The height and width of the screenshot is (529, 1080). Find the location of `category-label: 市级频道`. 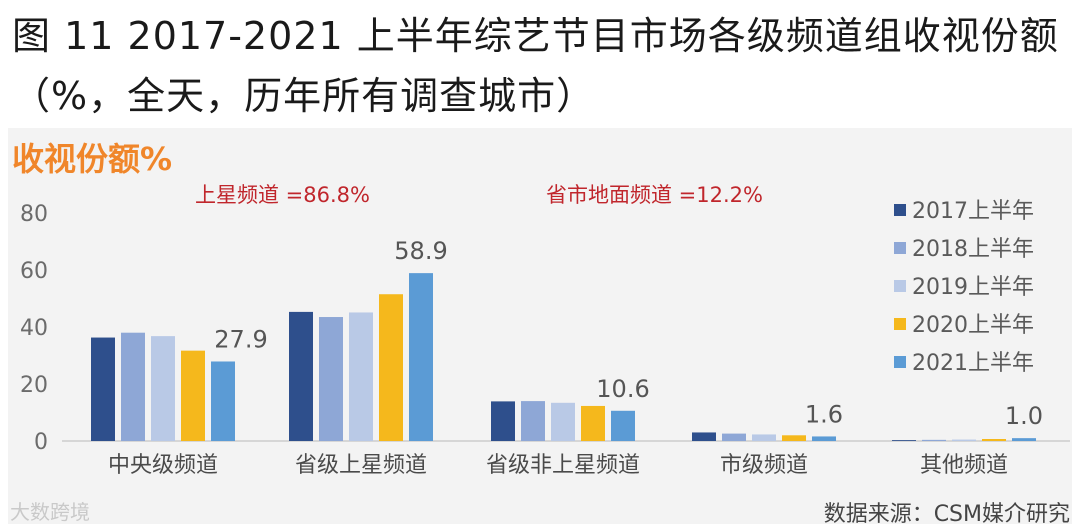

category-label: 市级频道 is located at coordinates (764, 465).